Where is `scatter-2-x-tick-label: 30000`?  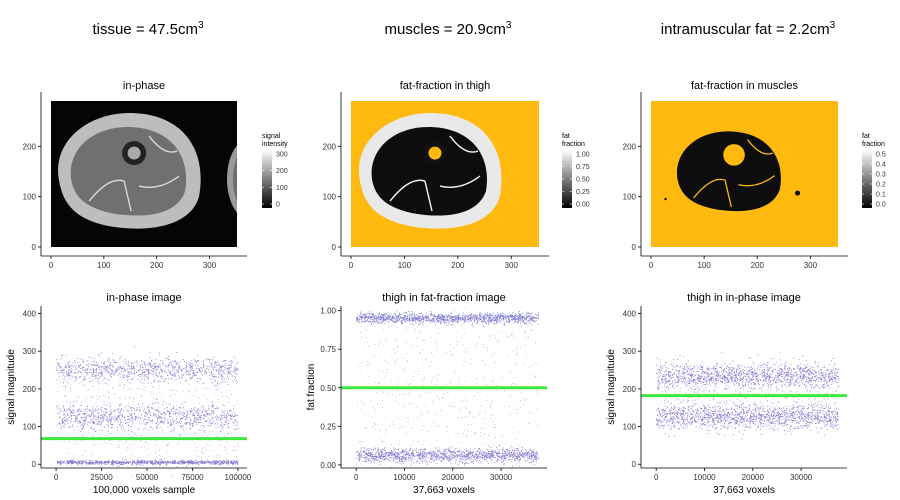
scatter-2-x-tick-label: 30000 is located at coordinates (501, 477).